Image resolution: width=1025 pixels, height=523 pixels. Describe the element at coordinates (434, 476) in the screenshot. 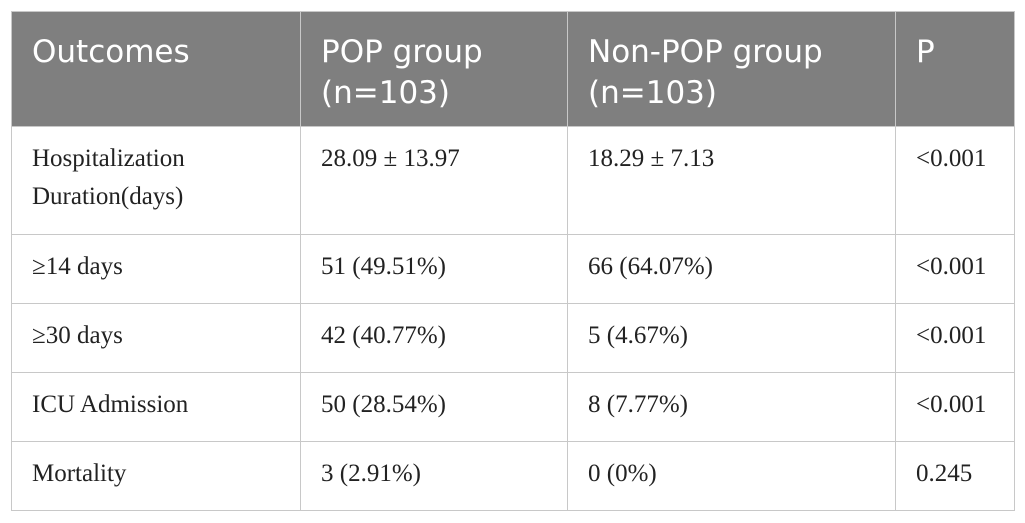

I see `cell-pop: 3 (2.91%)` at that location.